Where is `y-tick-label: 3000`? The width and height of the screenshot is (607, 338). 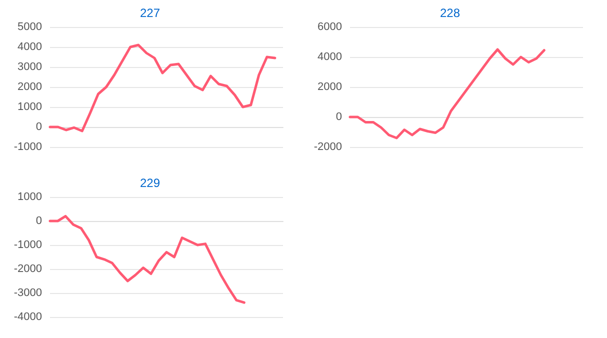
y-tick-label: 3000 is located at coordinates (30, 67).